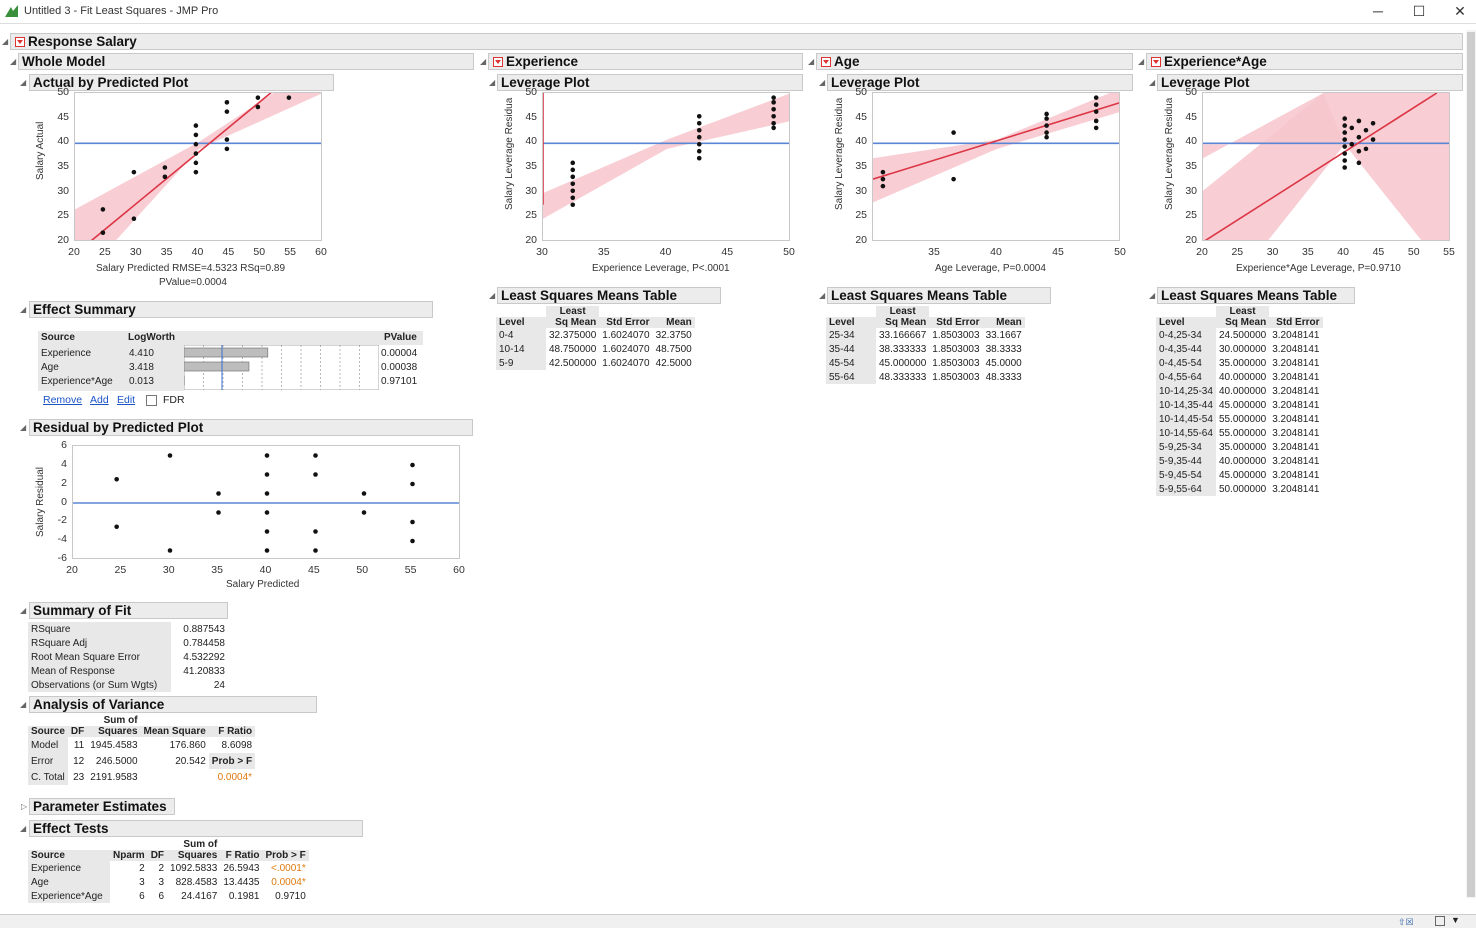  Describe the element at coordinates (69, 882) in the screenshot. I see `et-cell: Age` at that location.